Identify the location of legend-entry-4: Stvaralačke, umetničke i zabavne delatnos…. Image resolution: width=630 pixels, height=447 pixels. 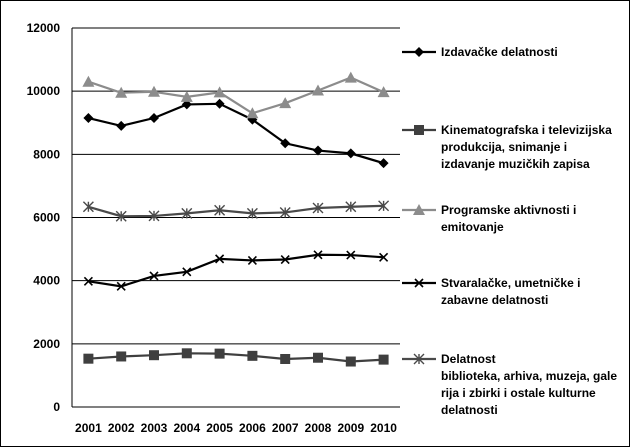
(491, 291).